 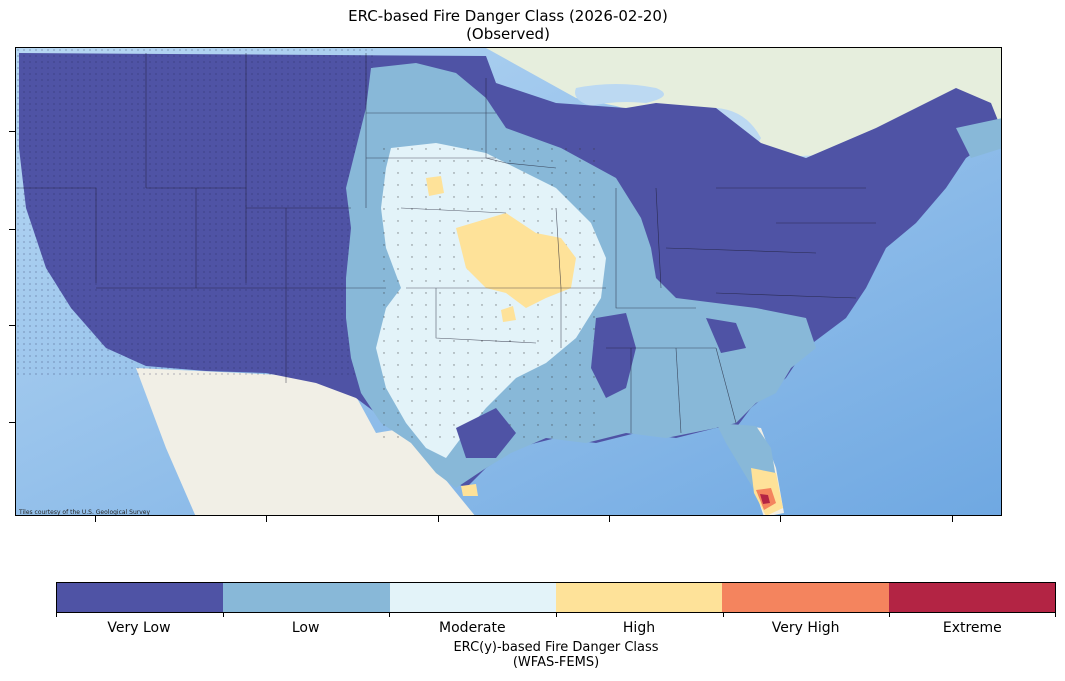 What do you see at coordinates (613, 355) in the screenshot?
I see `very-low-patch-ms` at bounding box center [613, 355].